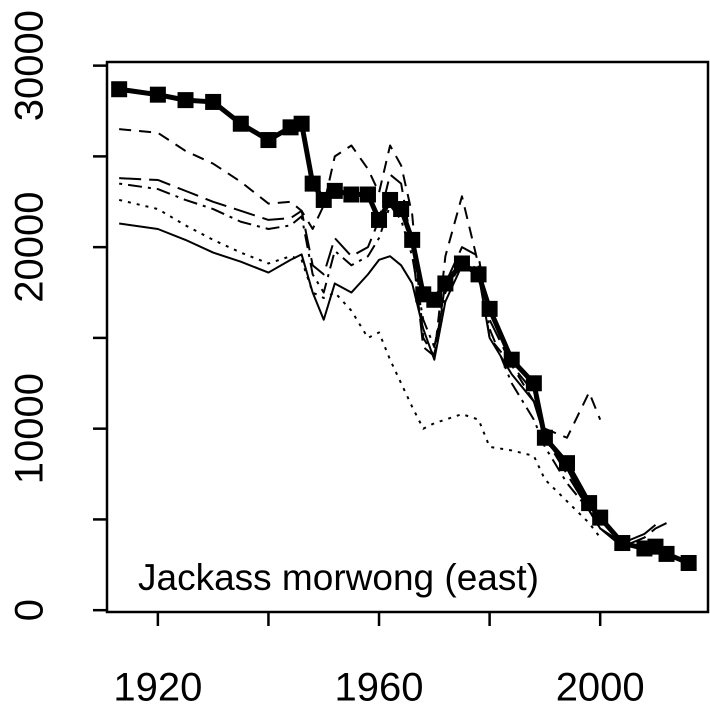  Describe the element at coordinates (30, 65) in the screenshot. I see `y-tick-label: 30000` at that location.